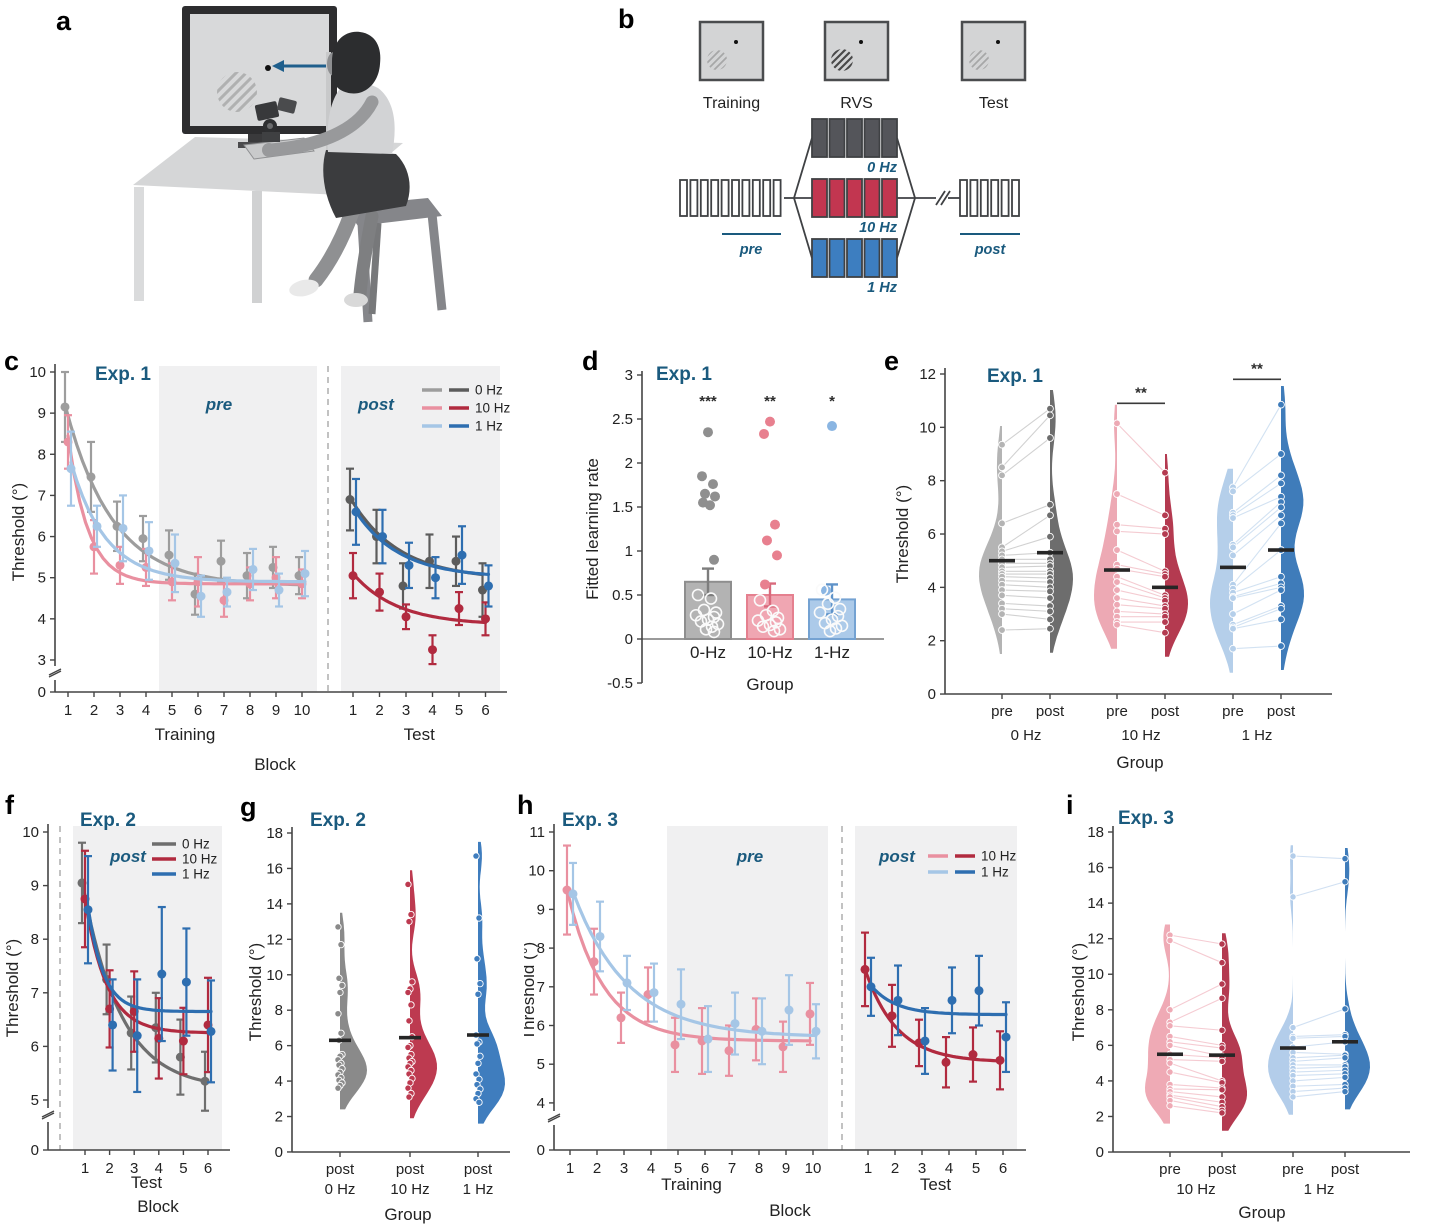 This screenshot has height=1224, width=1430. I want to click on x-tick-label: 6, so click(705, 1168).